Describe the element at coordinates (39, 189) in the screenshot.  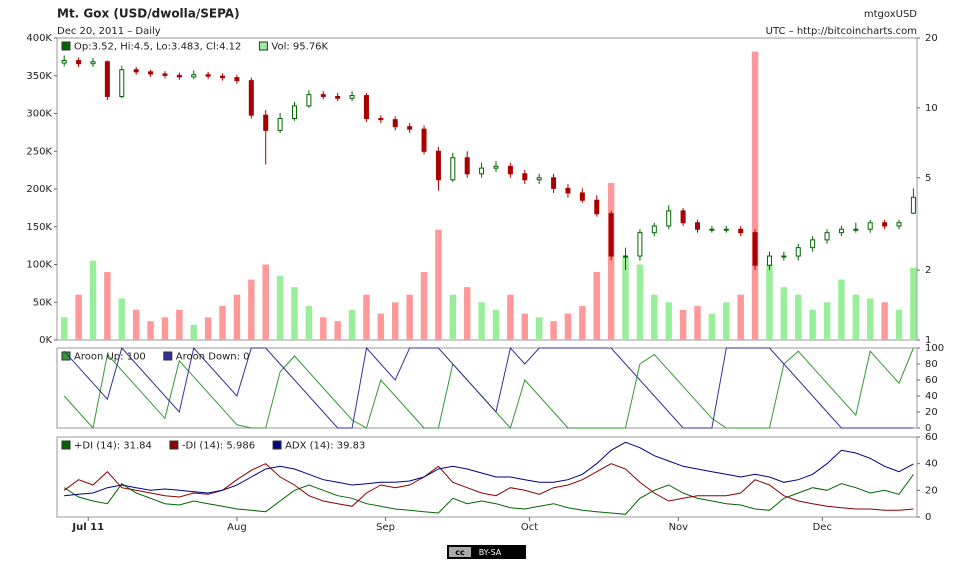
I see `y-tick-label: 200K` at that location.